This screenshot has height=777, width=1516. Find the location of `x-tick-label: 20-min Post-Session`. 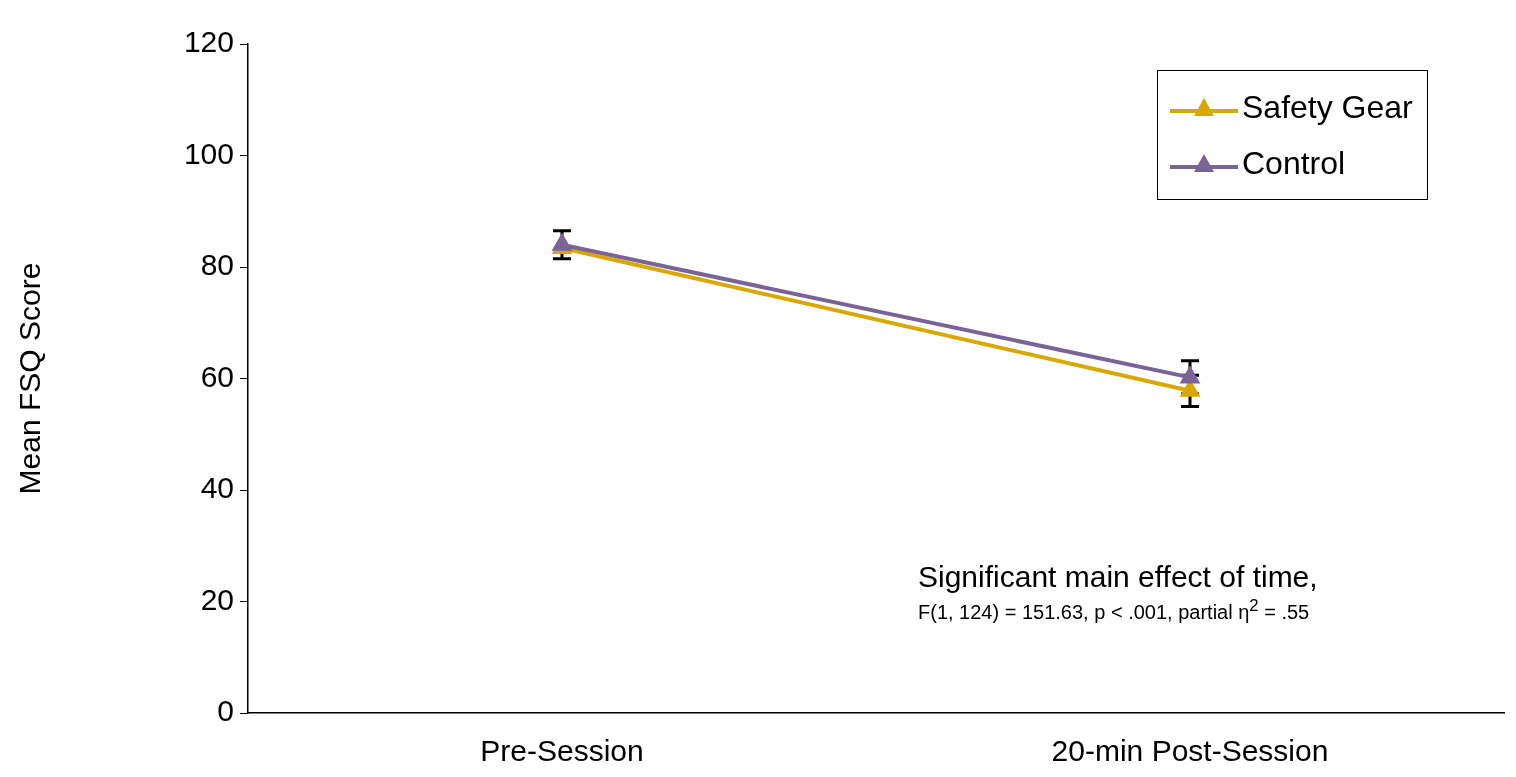

x-tick-label: 20-min Post-Session is located at coordinates (1190, 751).